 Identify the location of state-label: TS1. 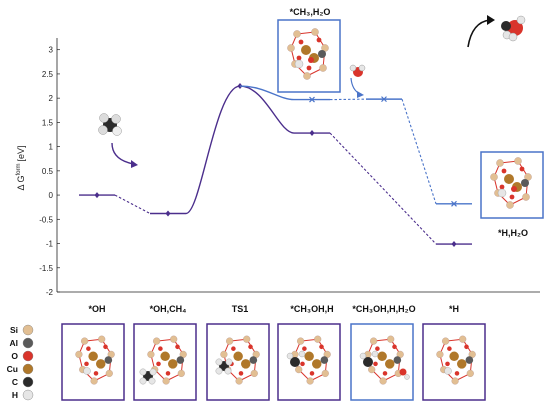
(240, 309).